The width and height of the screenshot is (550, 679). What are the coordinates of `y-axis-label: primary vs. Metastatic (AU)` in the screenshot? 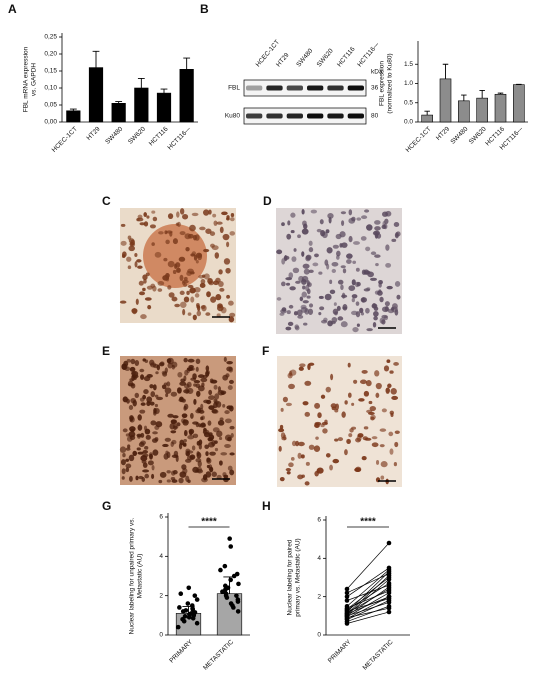 It's located at (298, 577).